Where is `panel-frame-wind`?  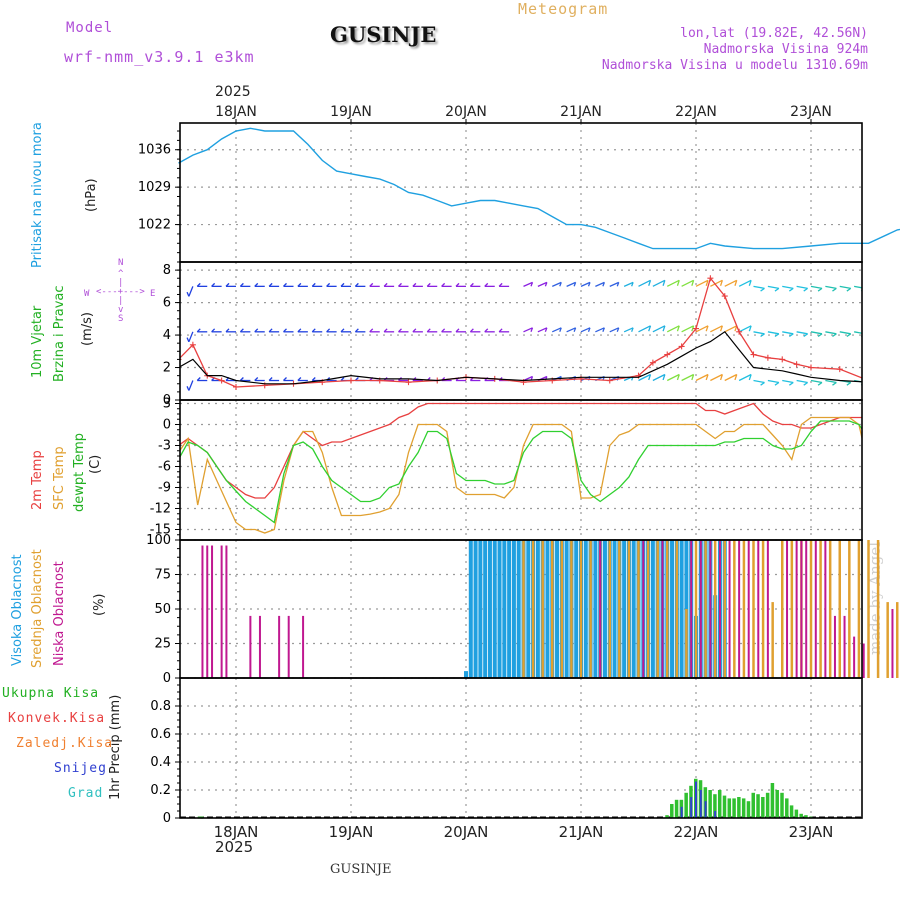
panel-frame-wind is located at coordinates (521, 331).